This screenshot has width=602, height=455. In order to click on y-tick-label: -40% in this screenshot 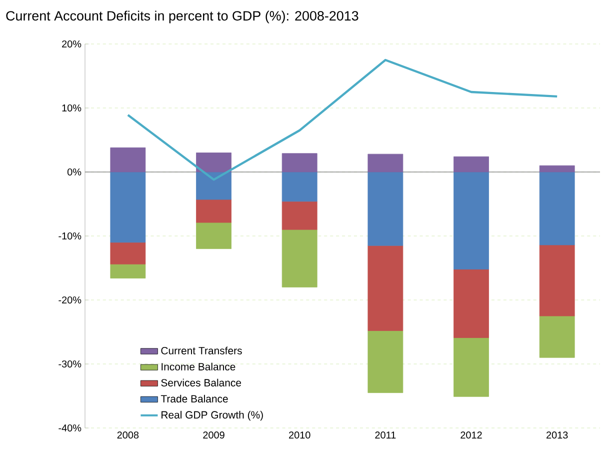, I will do `click(70, 428)`.